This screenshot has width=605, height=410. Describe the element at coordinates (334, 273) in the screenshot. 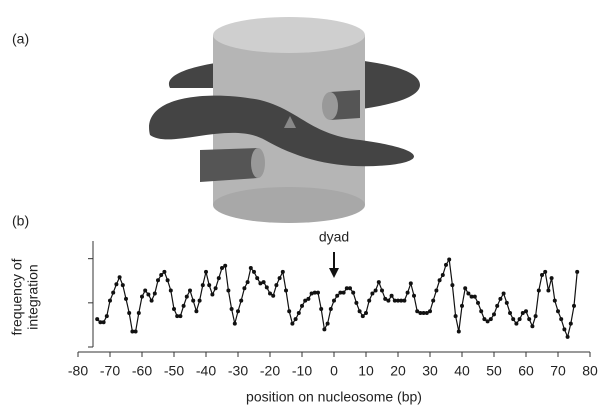

I see `annotation-arrowhead` at that location.